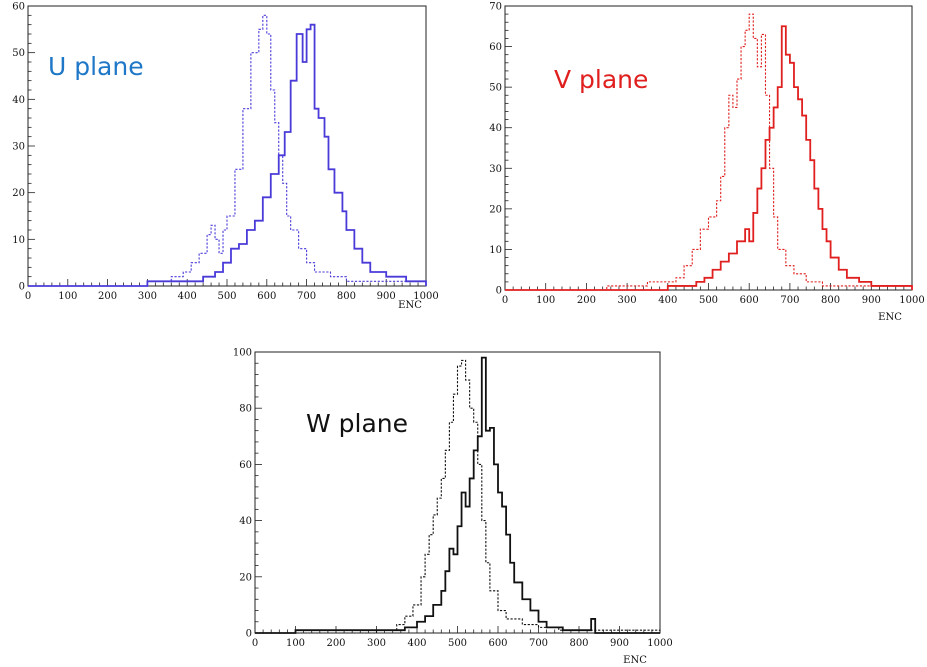  What do you see at coordinates (357, 423) in the screenshot?
I see `plane-label: W plane` at bounding box center [357, 423].